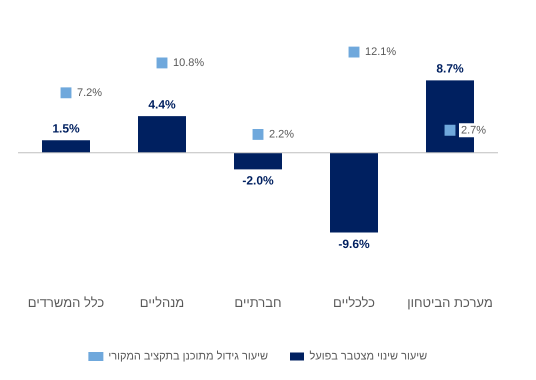  What do you see at coordinates (368, 356) in the screenshot?
I see `legend-label: שיעור שינוי מצטבר בפועל` at bounding box center [368, 356].